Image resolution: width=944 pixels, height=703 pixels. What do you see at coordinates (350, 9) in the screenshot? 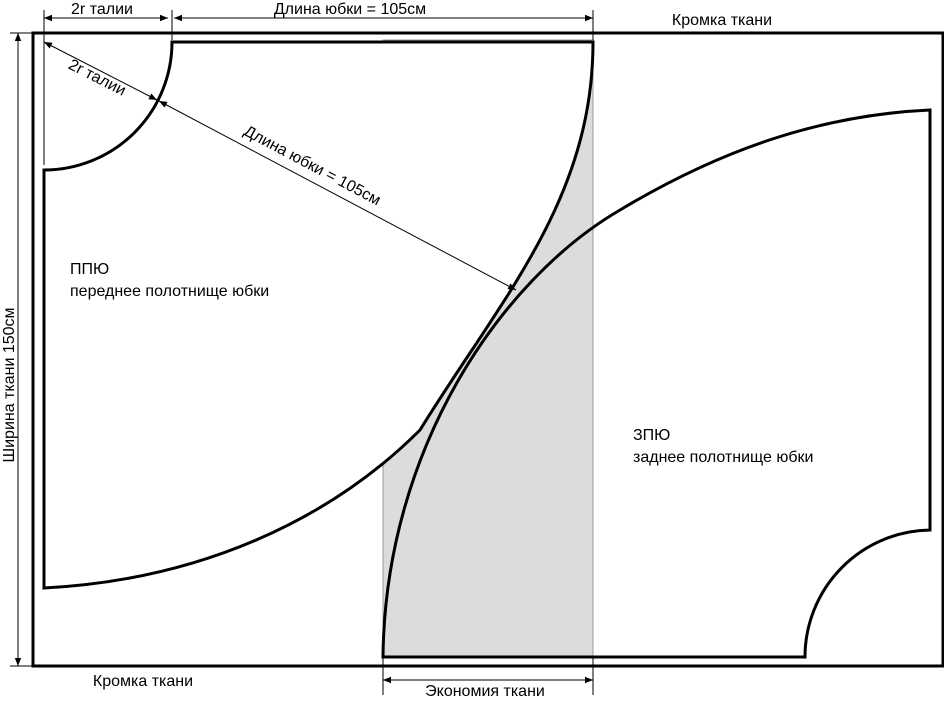
I see `label: Длина юбки = 105см` at bounding box center [350, 9].